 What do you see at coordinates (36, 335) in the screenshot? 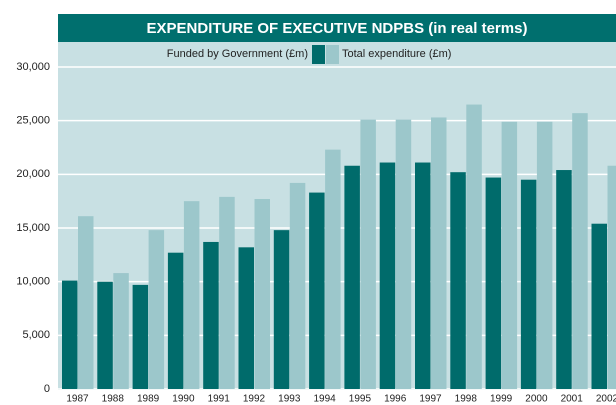
I see `y-tick-label: 5,000` at bounding box center [36, 335].